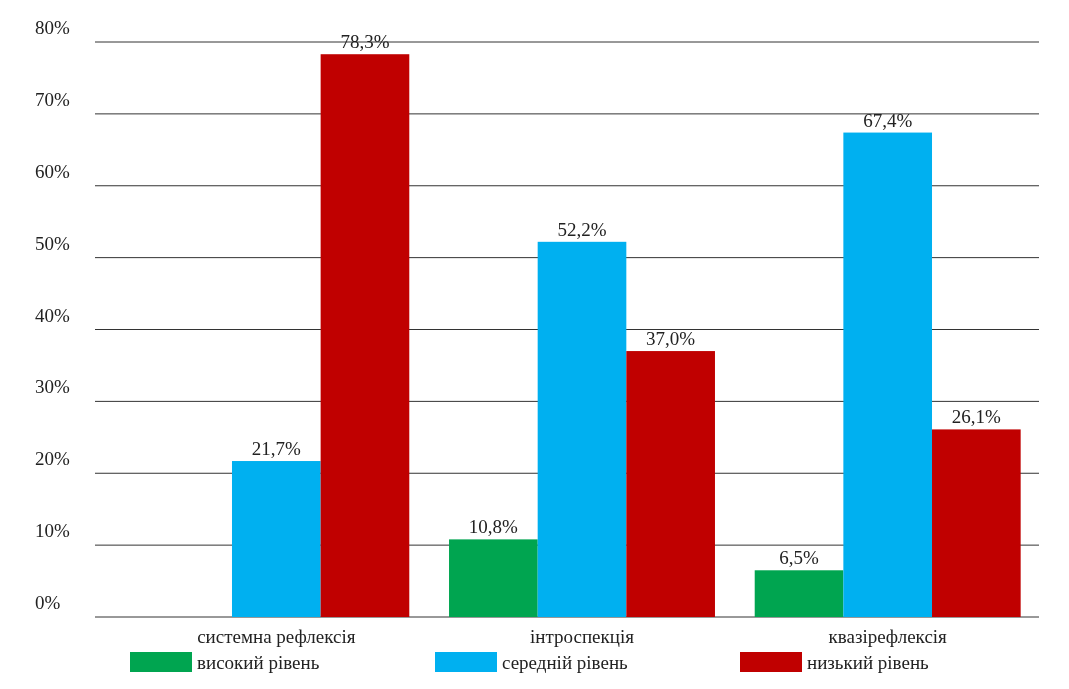 The height and width of the screenshot is (689, 1069). Describe the element at coordinates (565, 662) in the screenshot. I see `legend-label: середній рівень` at that location.